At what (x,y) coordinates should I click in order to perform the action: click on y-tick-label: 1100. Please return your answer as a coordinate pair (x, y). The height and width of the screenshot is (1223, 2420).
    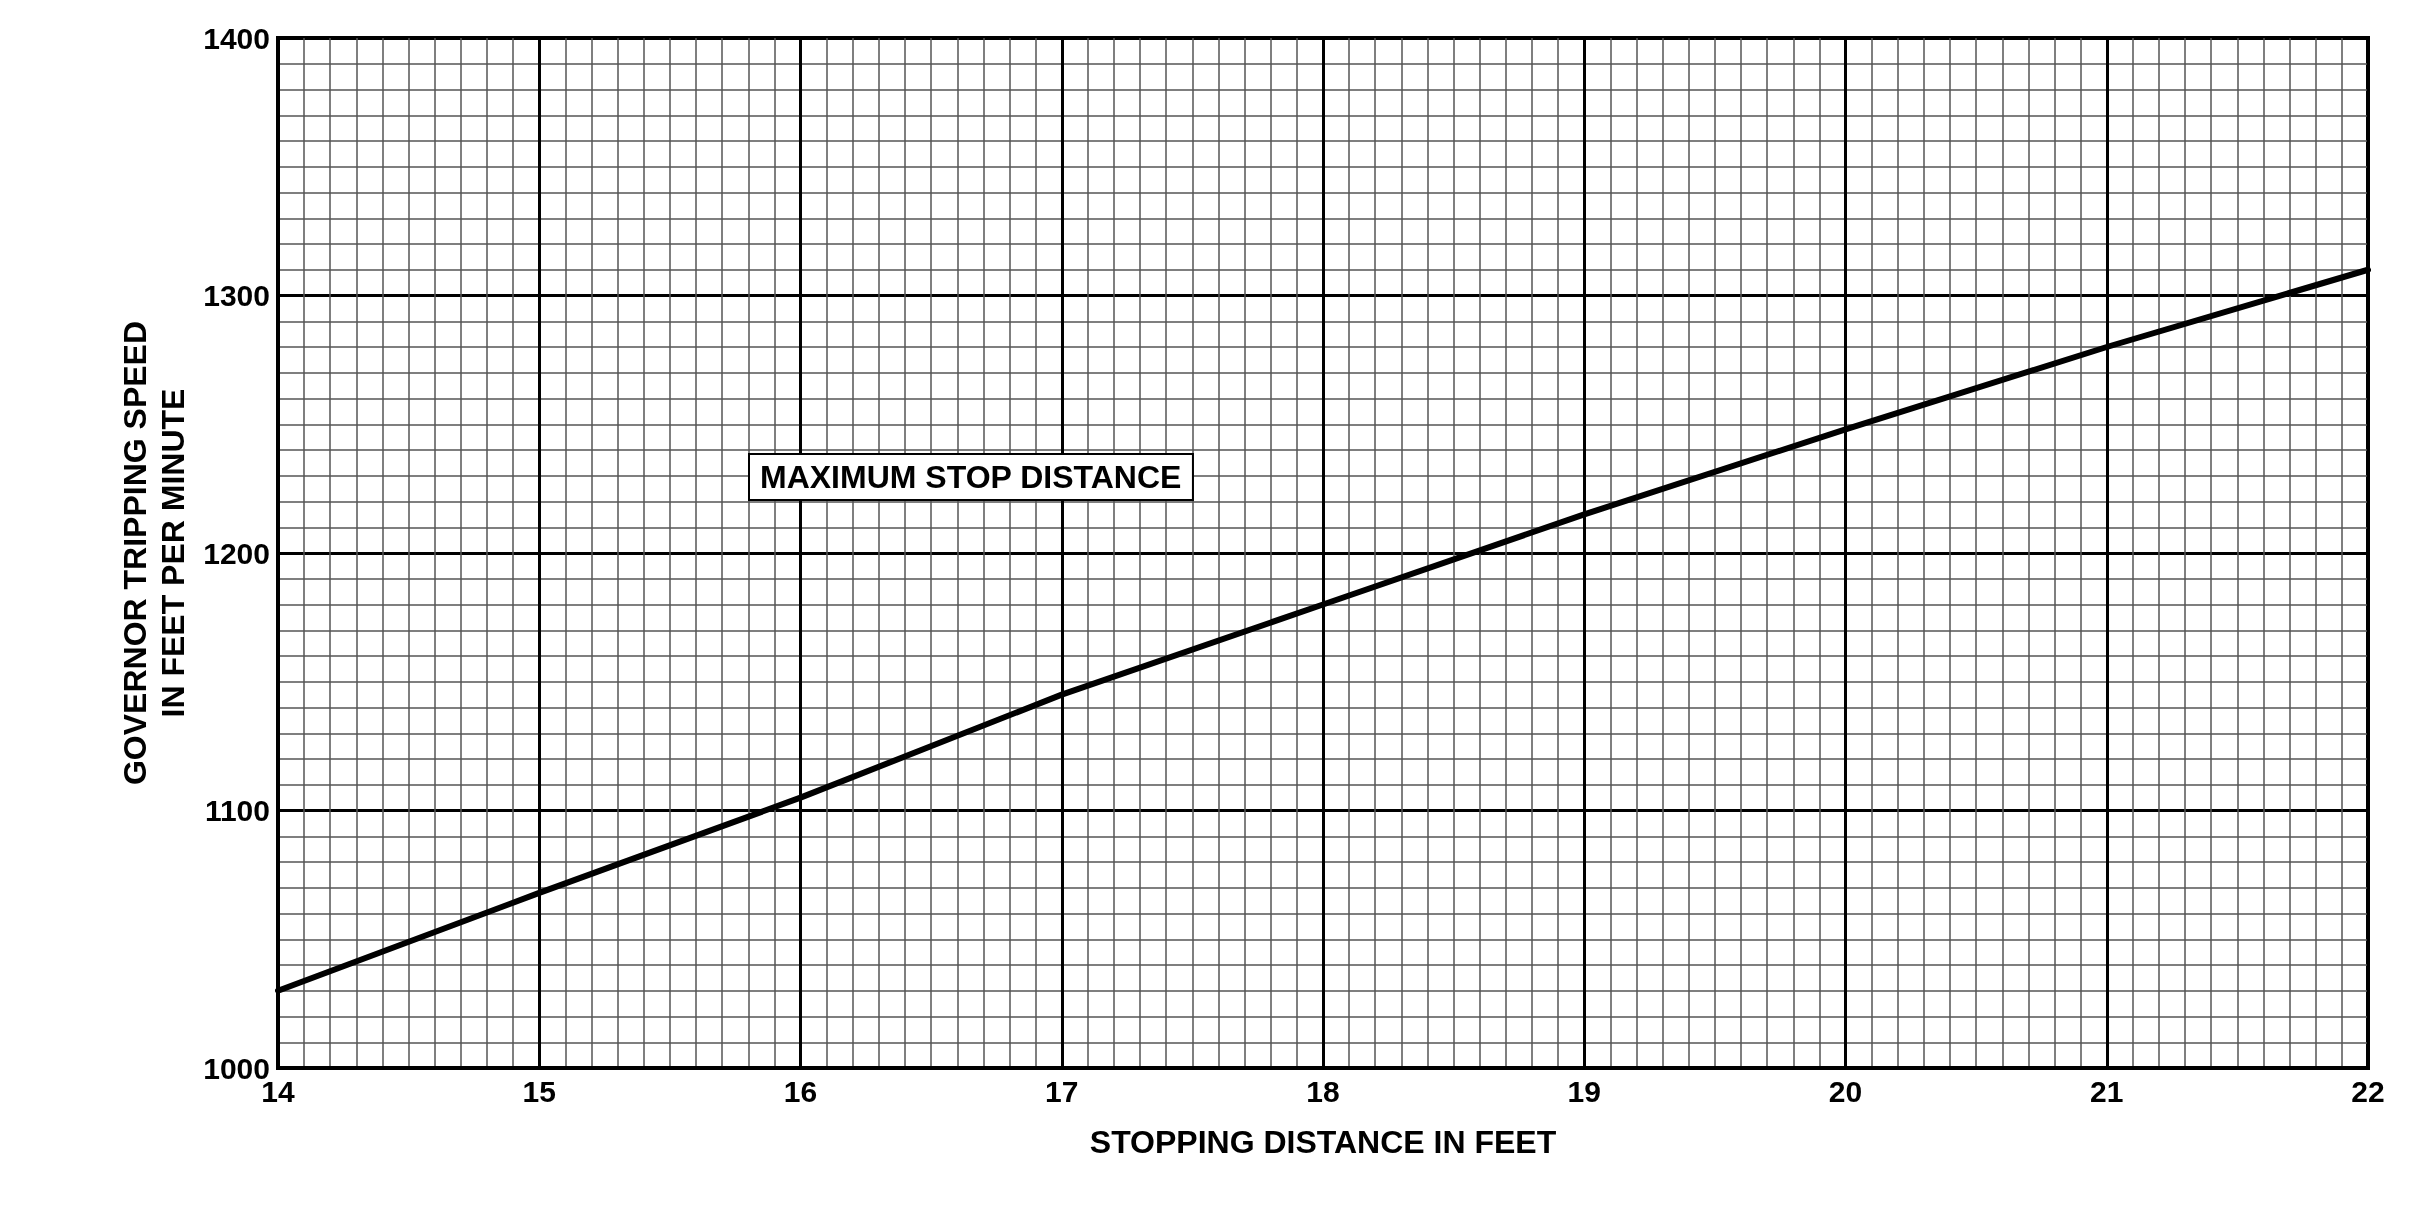
    Looking at the image, I should click on (237, 810).